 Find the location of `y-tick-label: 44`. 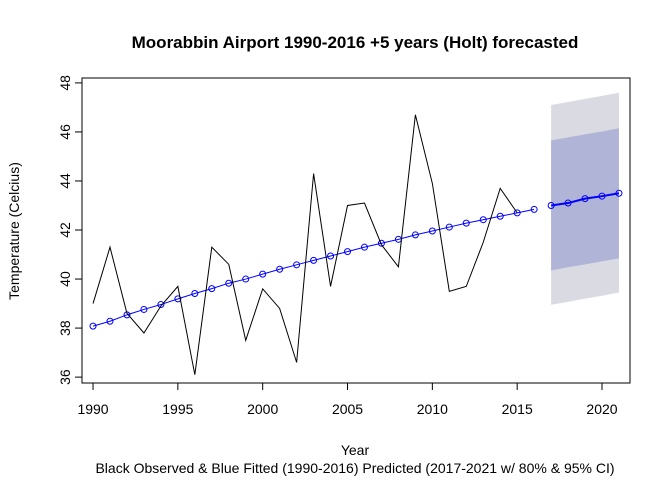

y-tick-label: 44 is located at coordinates (65, 181).